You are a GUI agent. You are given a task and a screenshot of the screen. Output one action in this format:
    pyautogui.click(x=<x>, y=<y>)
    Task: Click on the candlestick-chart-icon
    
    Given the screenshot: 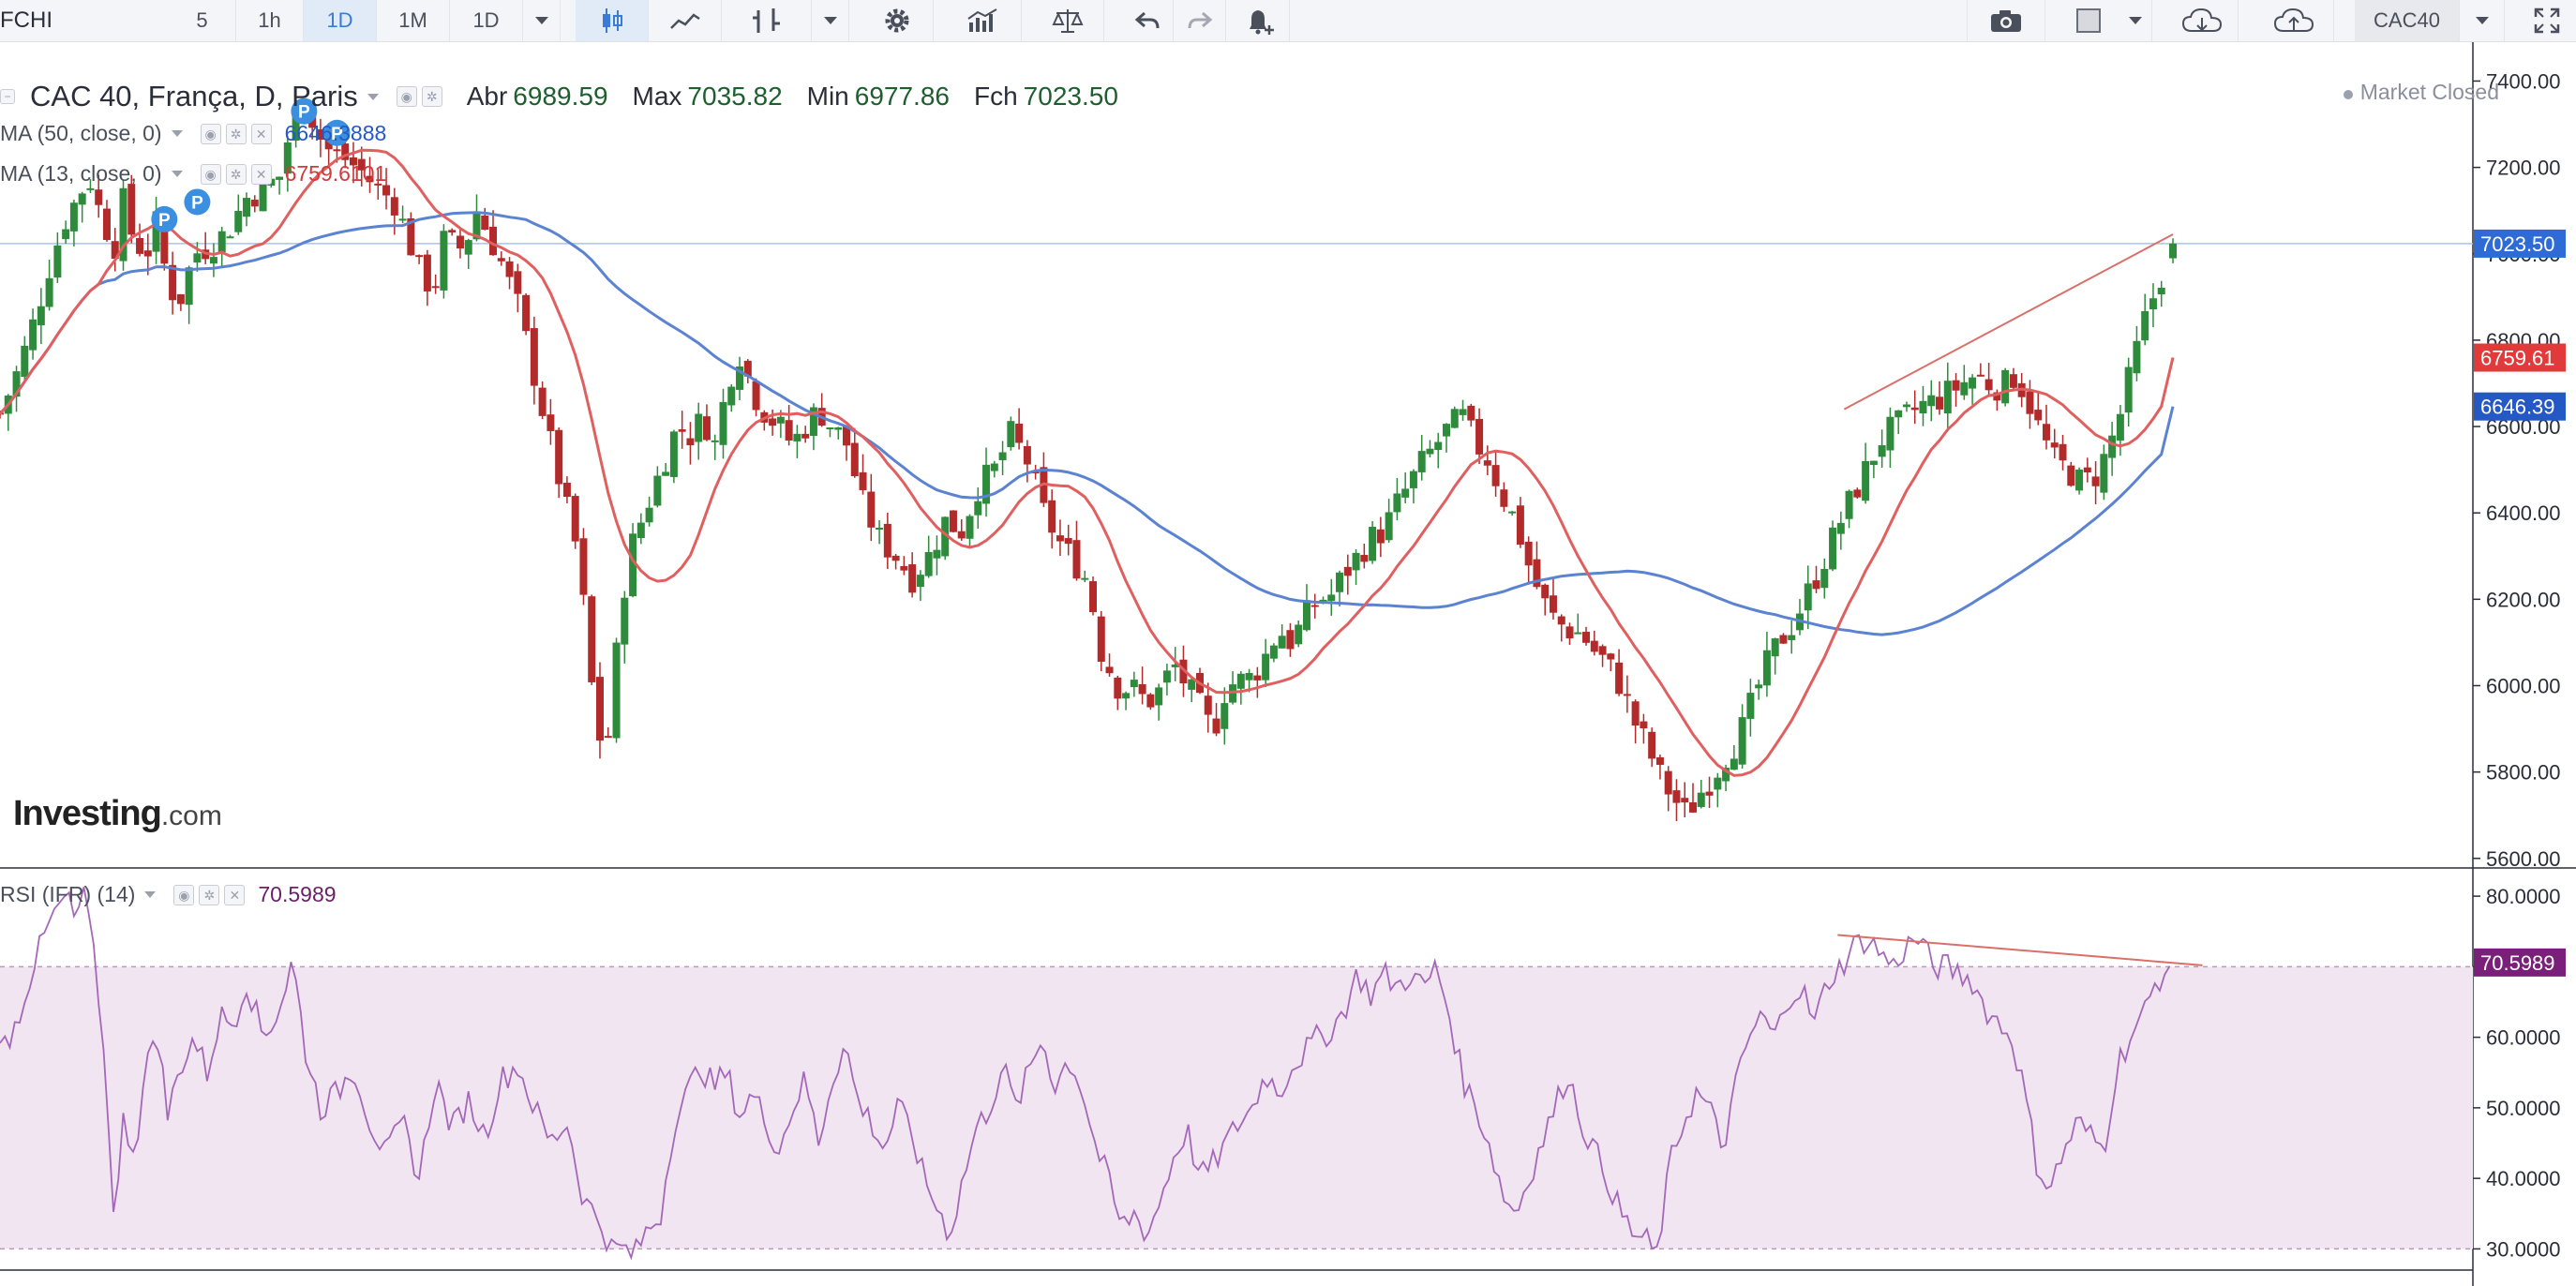 What is the action you would take?
    pyautogui.click(x=612, y=20)
    